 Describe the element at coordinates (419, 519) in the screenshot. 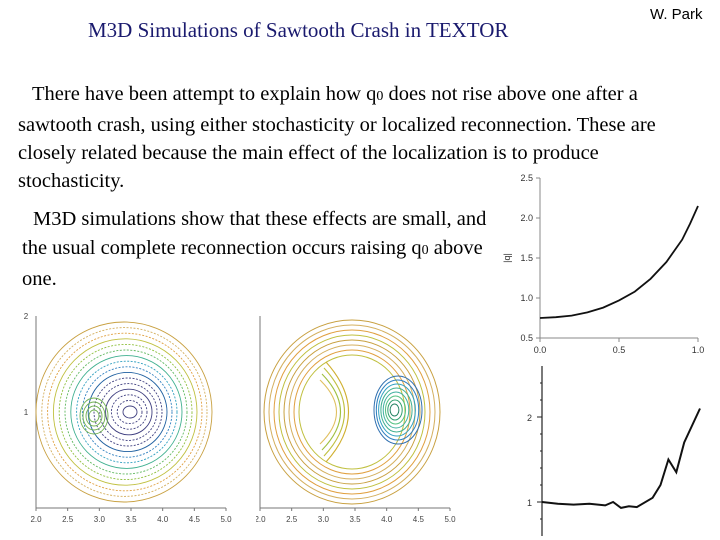

I see `c2-x-tick-label: 4.5` at that location.